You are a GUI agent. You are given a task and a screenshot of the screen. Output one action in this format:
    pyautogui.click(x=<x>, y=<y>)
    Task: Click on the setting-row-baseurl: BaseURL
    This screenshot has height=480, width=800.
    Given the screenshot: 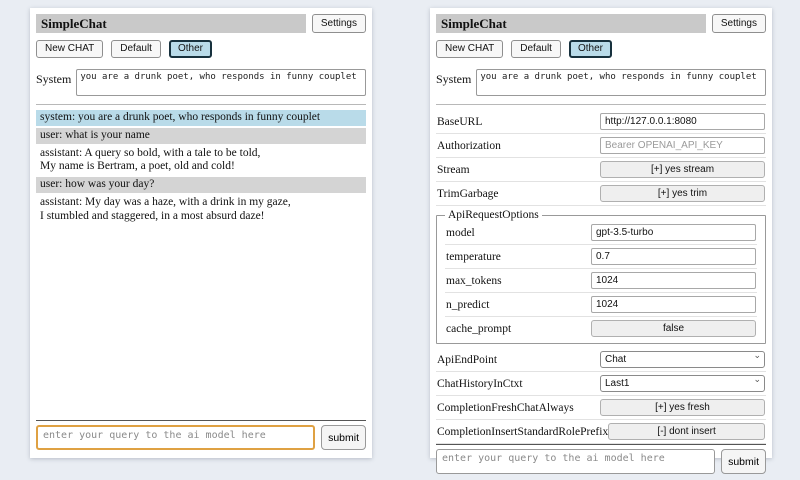 What is the action you would take?
    pyautogui.click(x=601, y=122)
    